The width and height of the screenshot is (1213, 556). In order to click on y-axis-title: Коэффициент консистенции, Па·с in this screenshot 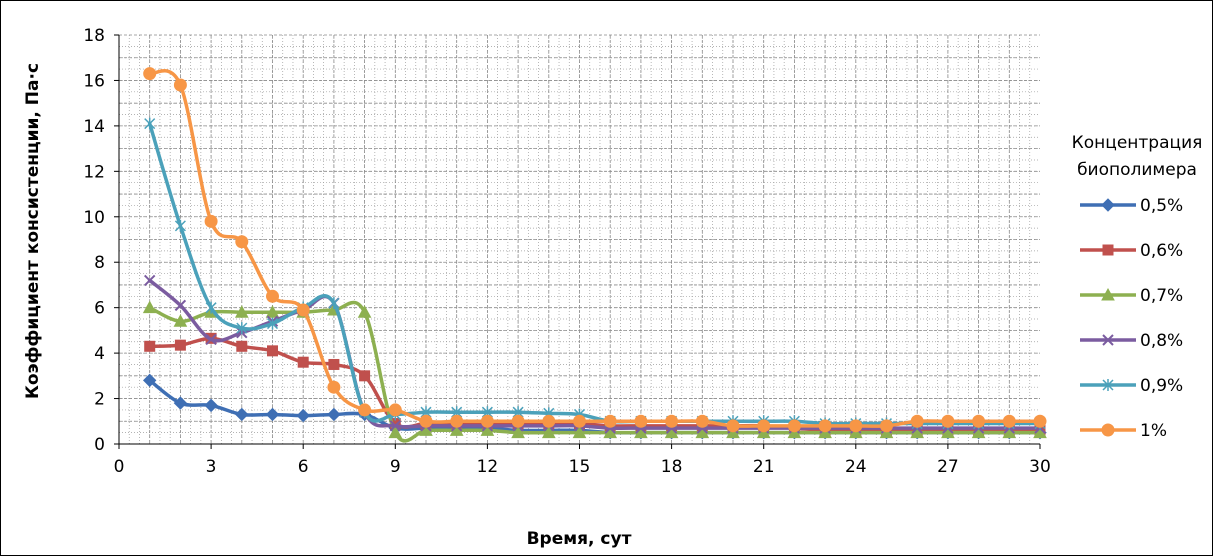, I will do `click(33, 231)`.